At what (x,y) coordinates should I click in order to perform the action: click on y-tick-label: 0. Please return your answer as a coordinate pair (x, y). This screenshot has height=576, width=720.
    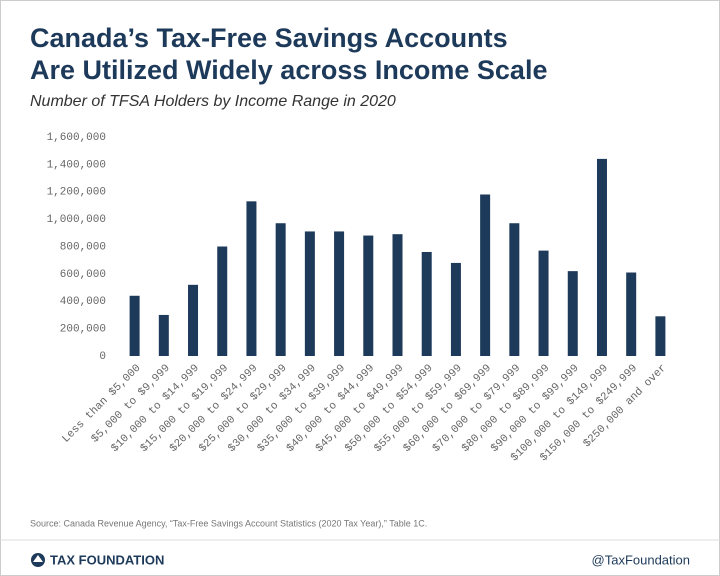
    Looking at the image, I should click on (102, 357).